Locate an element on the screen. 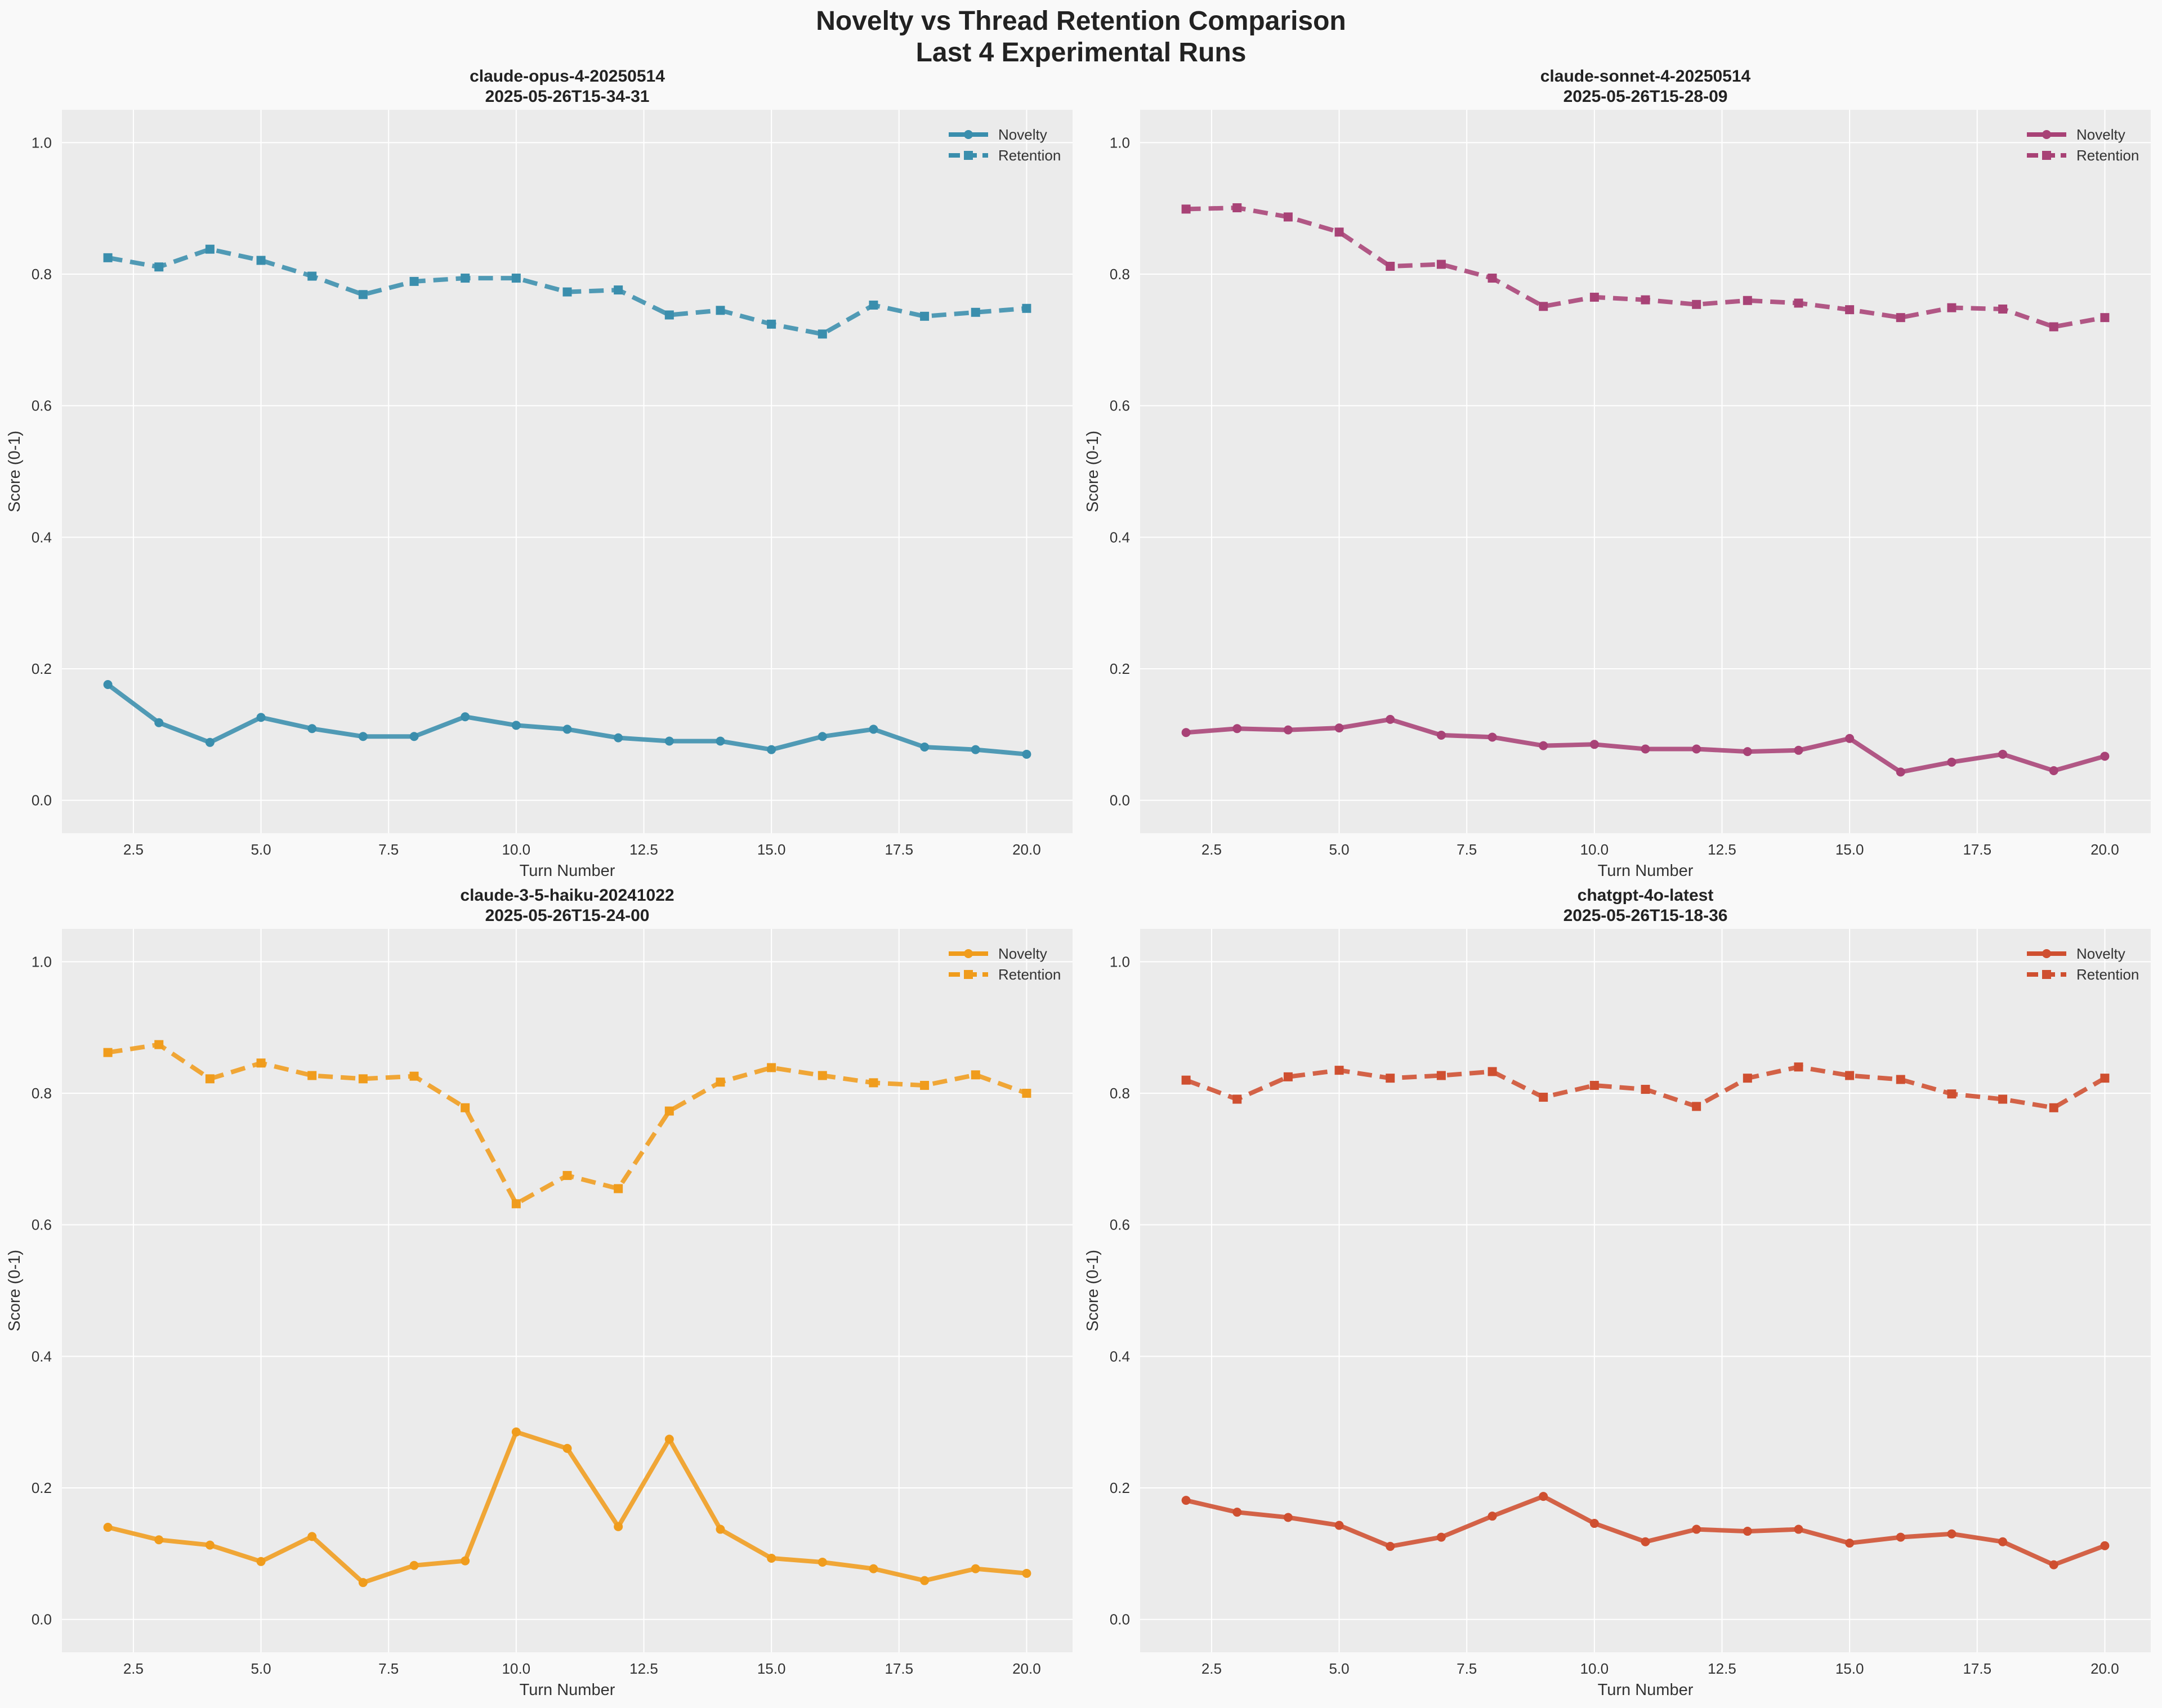 This screenshot has height=1708, width=2162. y-tick-label: 0.6 is located at coordinates (42, 1225).